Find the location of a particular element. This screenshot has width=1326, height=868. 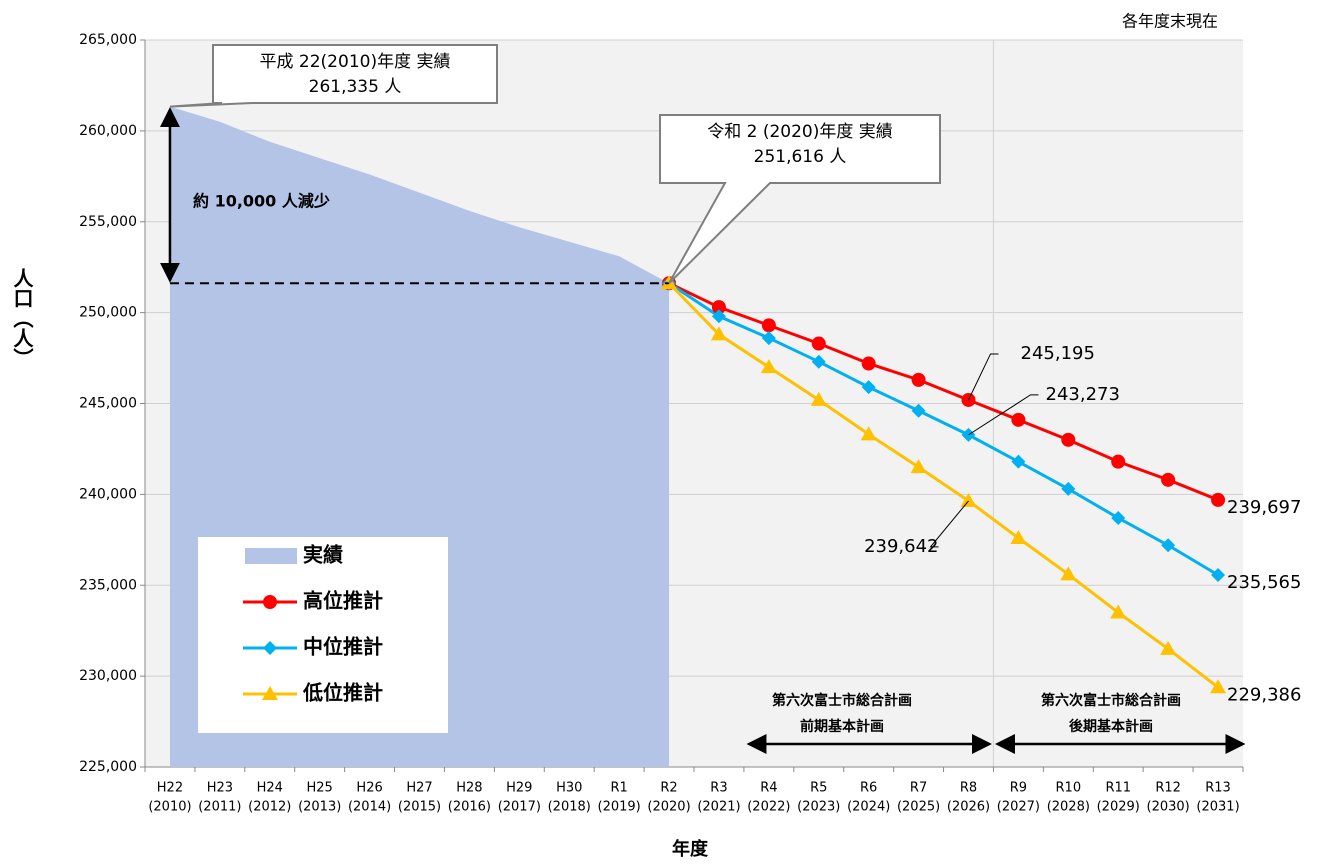

x-tick-year: (2017) is located at coordinates (519, 807).